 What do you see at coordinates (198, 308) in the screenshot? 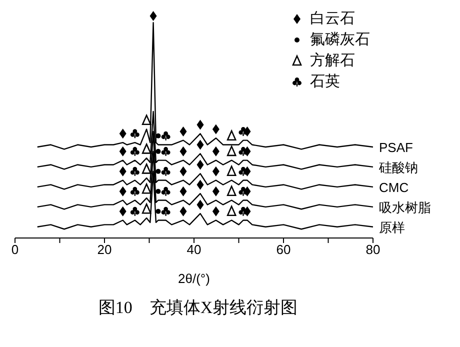
I see `text: 图10 充填体X射线衍射图` at bounding box center [198, 308].